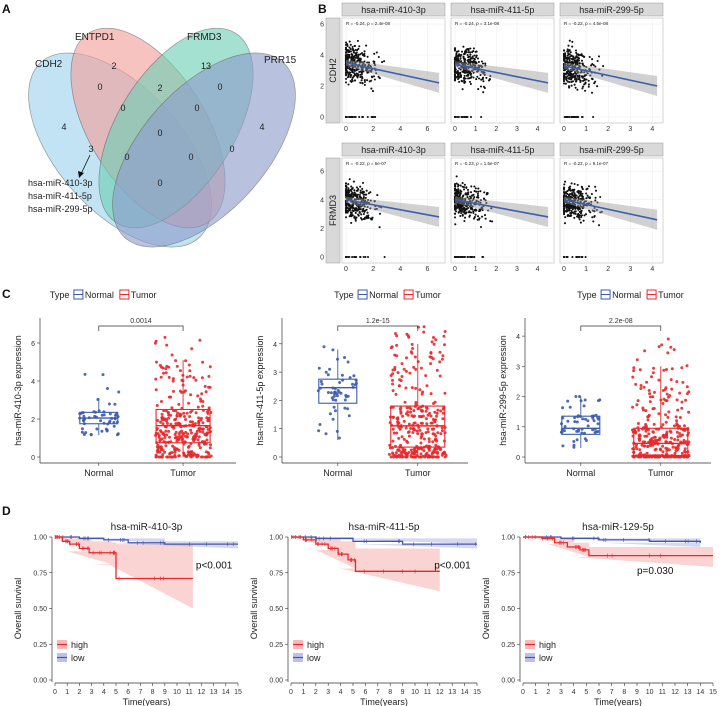  Describe the element at coordinates (538, 129) in the screenshot. I see `x-tick-label: 4` at that location.